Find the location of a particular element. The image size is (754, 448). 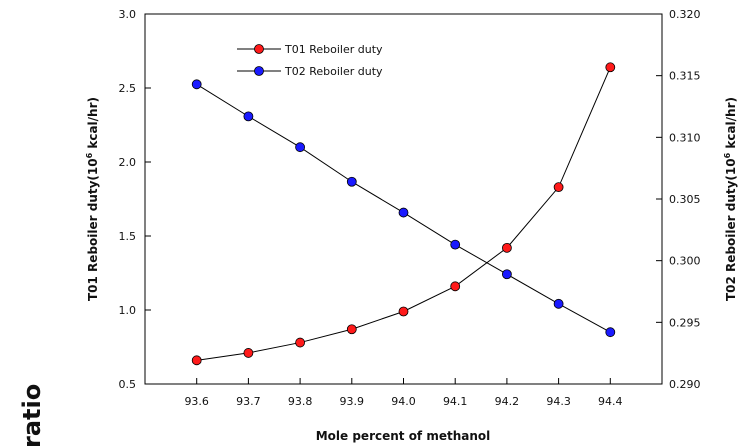

y-left-tick-label: 1.0 is located at coordinates (128, 310).